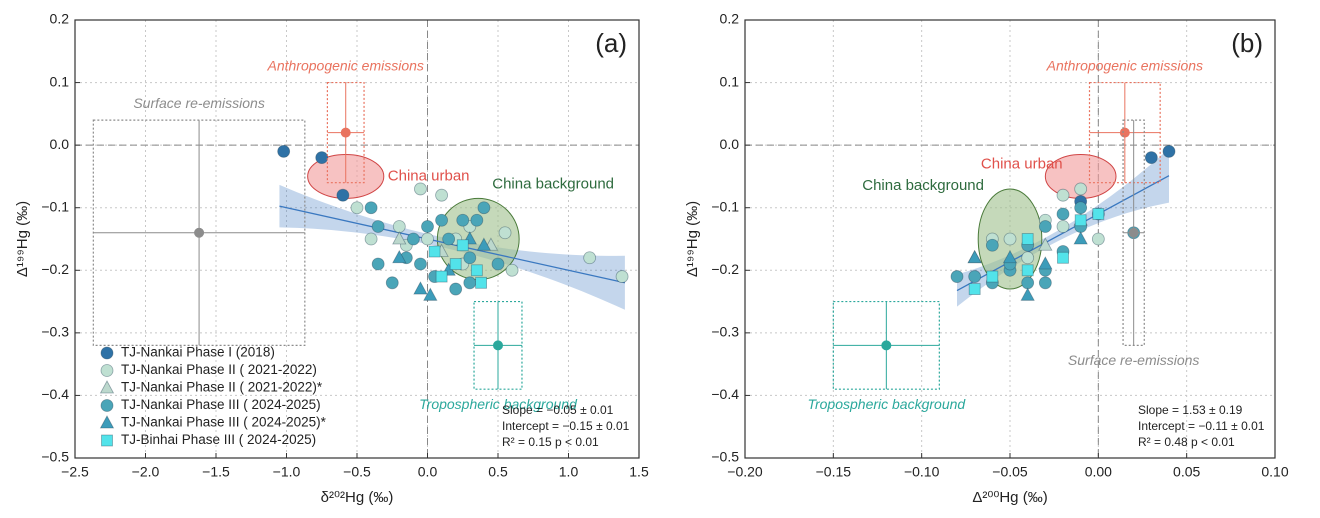 This screenshot has width=1320, height=518. I want to click on x-tick-label: −0.10, so click(922, 472).